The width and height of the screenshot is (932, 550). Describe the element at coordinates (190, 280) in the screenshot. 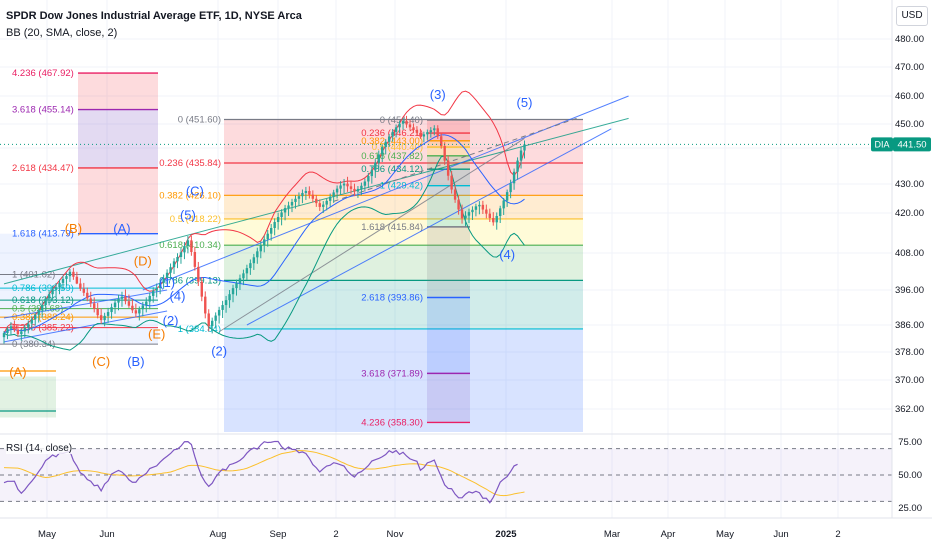

I see `fib-mid-level-label: 0.786 (399.13)` at that location.